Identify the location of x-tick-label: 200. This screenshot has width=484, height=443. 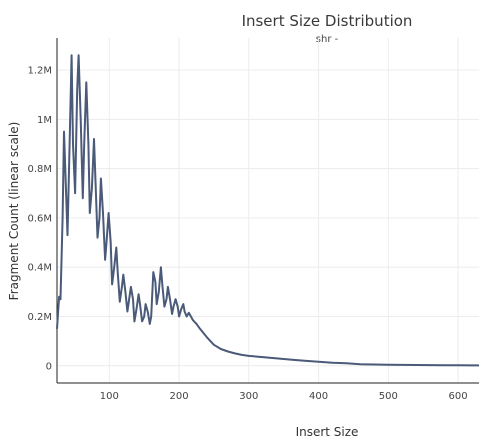
(179, 396).